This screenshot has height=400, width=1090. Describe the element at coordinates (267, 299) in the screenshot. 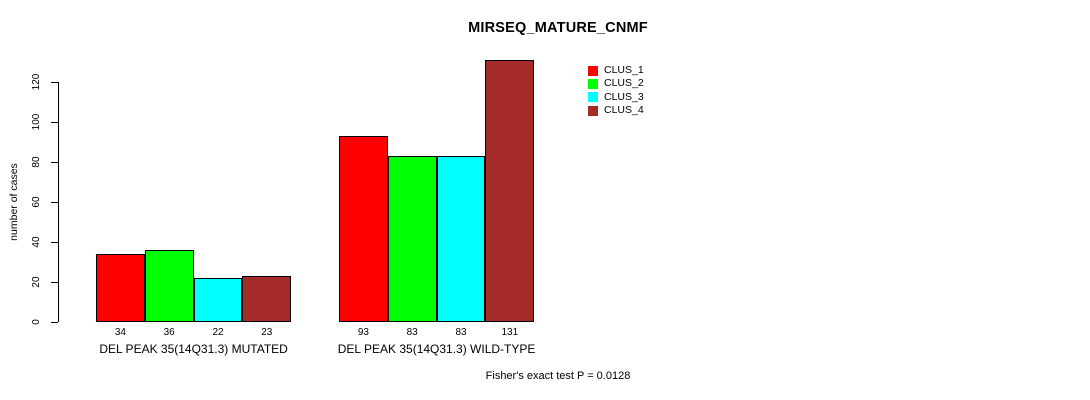

I see `bar-clus_4-group1` at that location.